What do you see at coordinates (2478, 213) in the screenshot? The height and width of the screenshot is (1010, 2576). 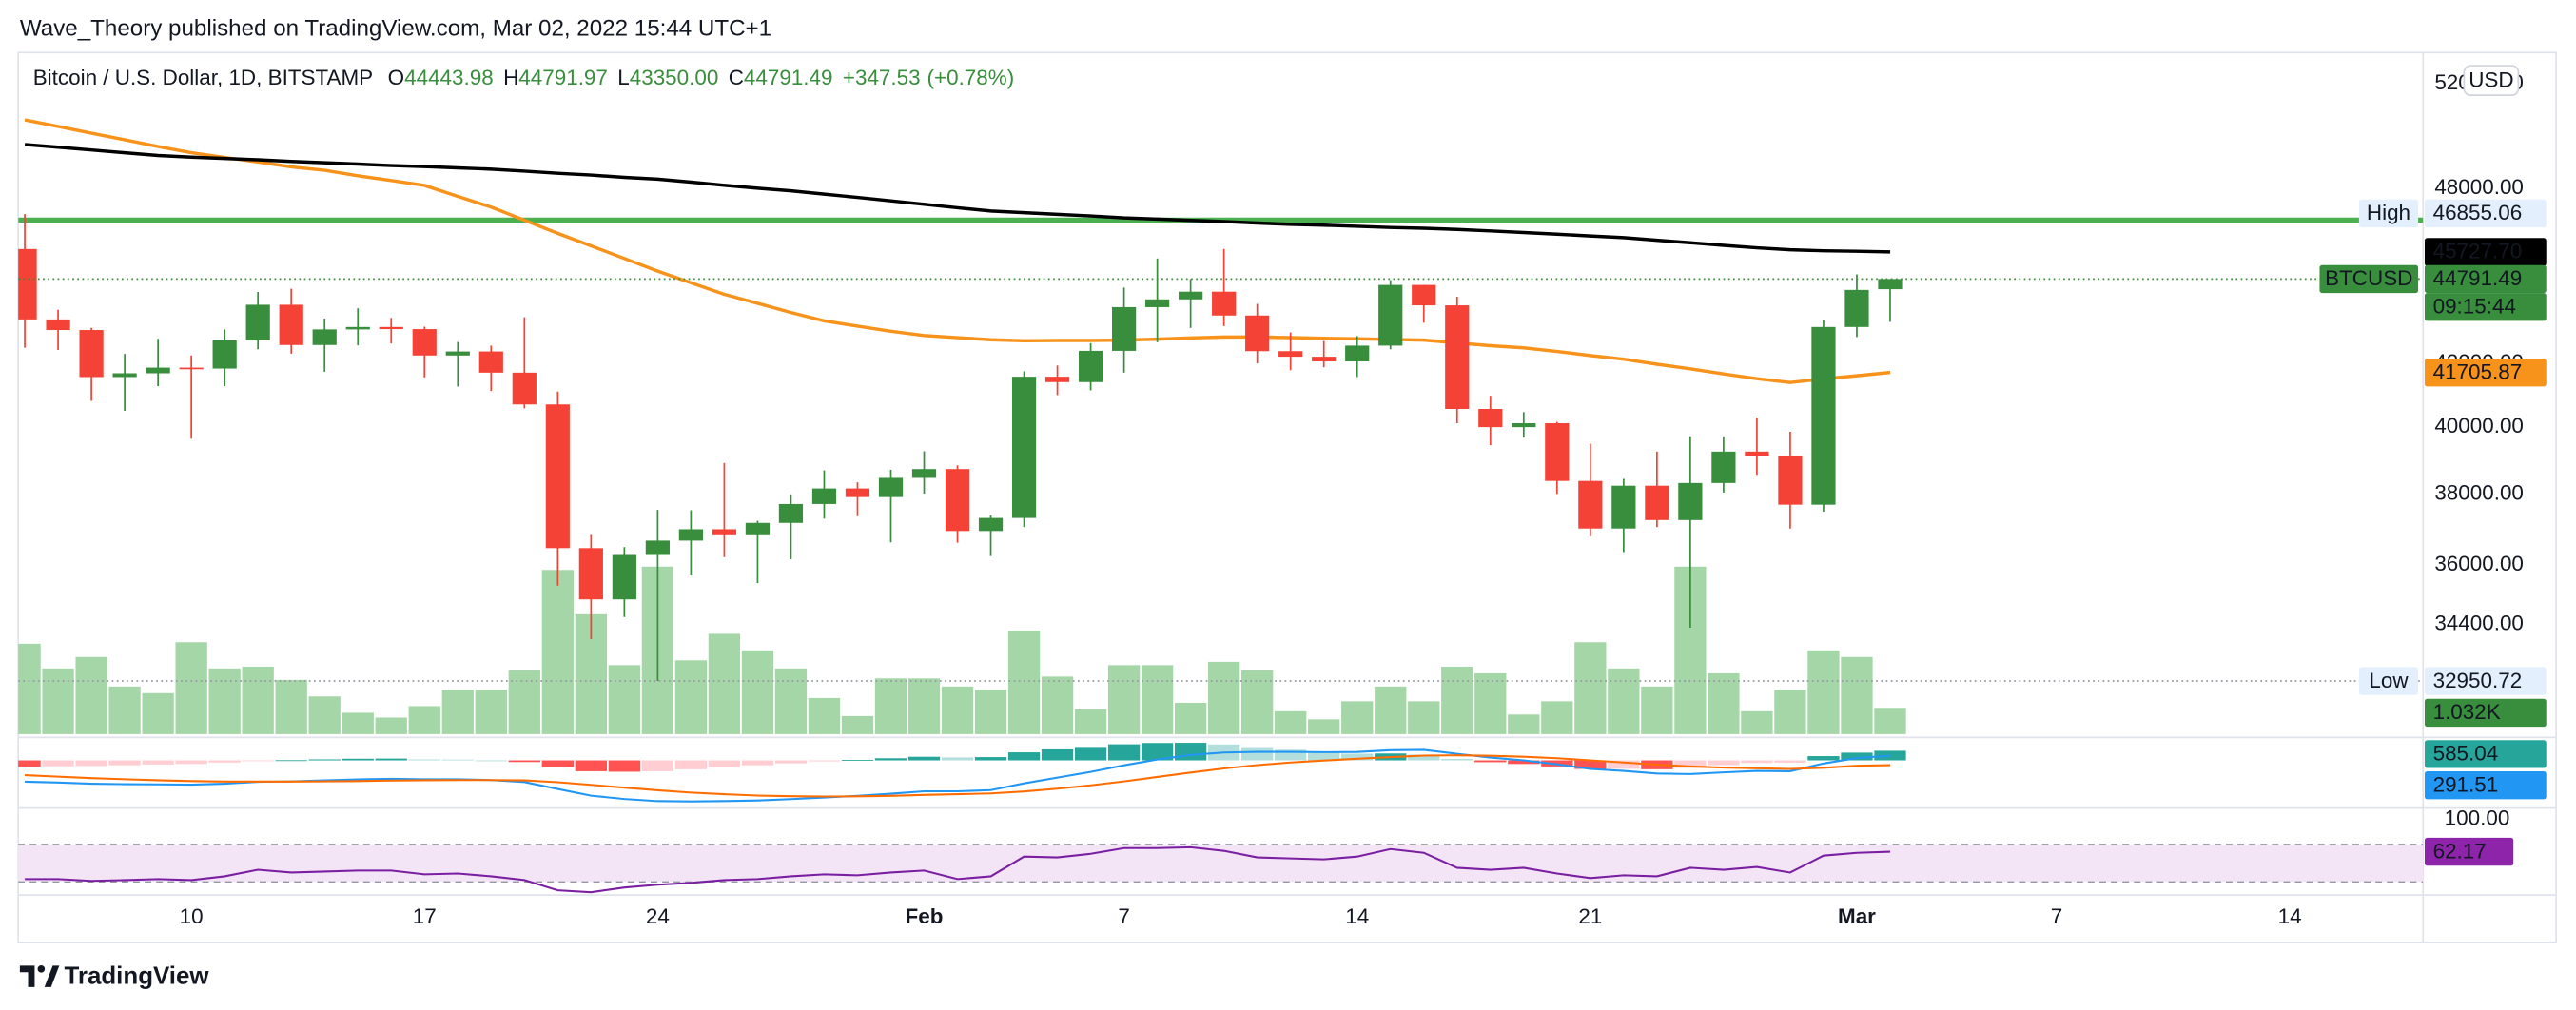 I see `high-value: 46855.06` at bounding box center [2478, 213].